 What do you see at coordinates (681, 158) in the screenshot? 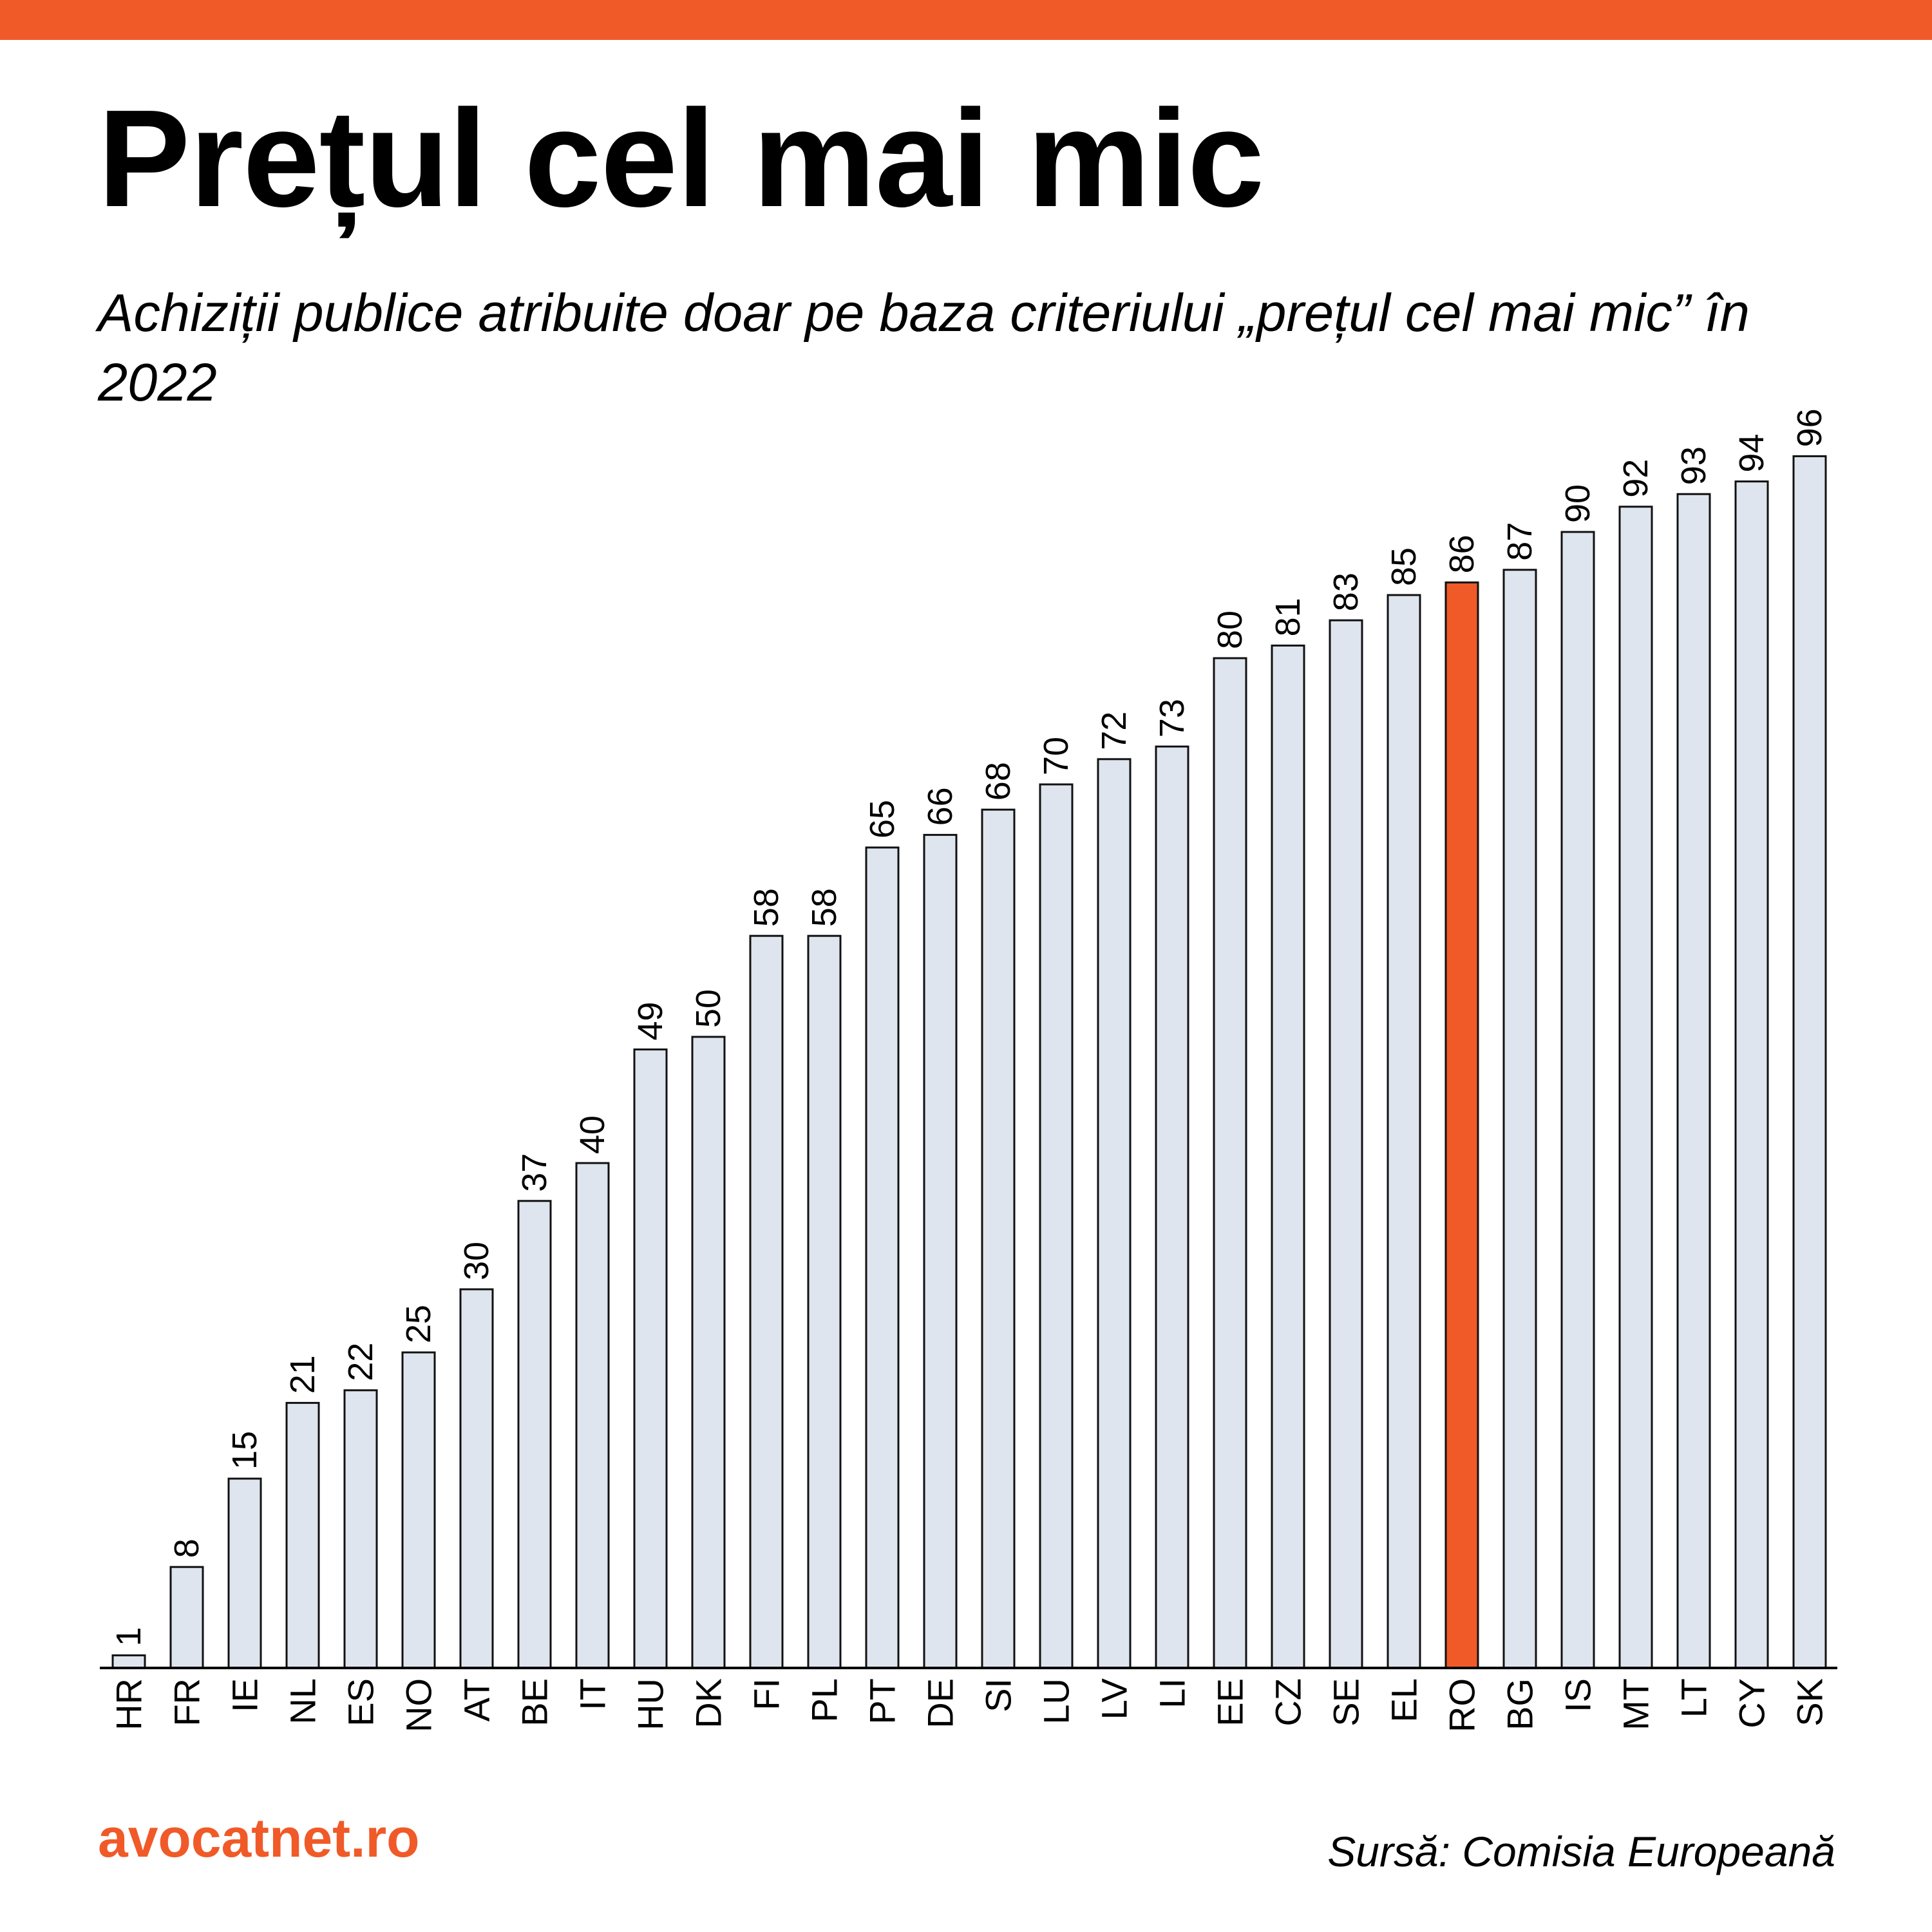
I see `chart-title: Prețul cel mai mic` at bounding box center [681, 158].